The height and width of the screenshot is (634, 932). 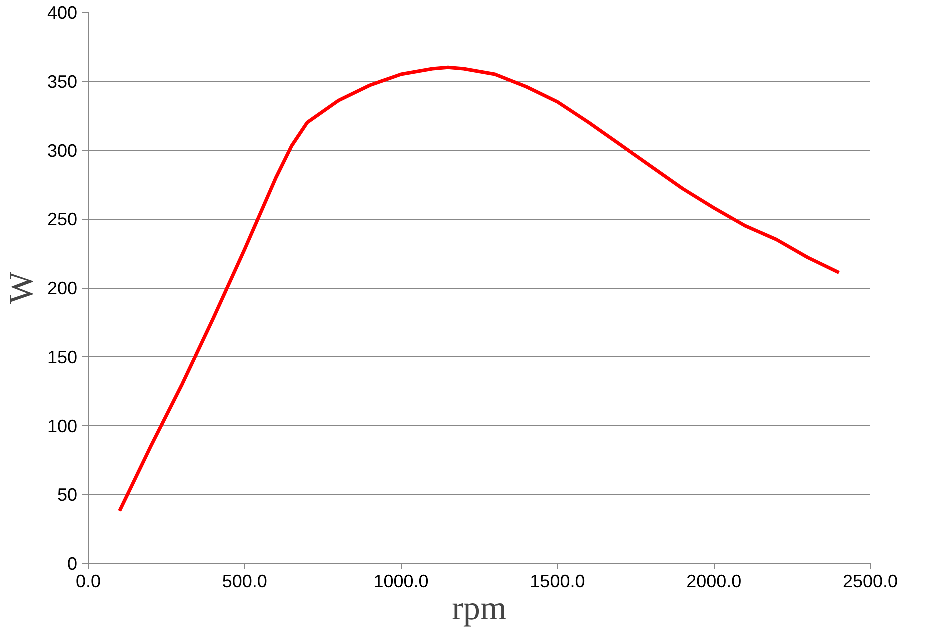 I want to click on y-tick-label: 150, so click(x=62, y=357).